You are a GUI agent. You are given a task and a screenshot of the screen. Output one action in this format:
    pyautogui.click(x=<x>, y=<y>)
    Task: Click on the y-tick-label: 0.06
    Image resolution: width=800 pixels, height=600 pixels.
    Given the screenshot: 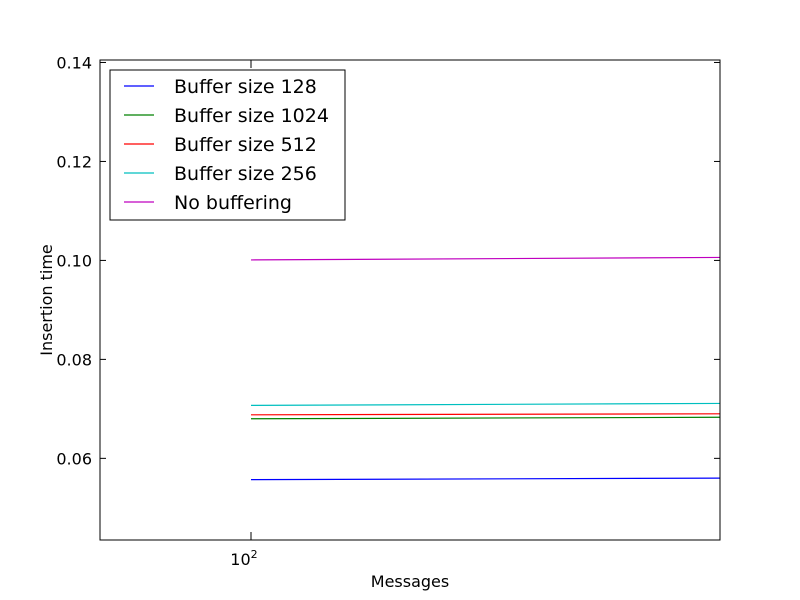 What is the action you would take?
    pyautogui.click(x=74, y=458)
    